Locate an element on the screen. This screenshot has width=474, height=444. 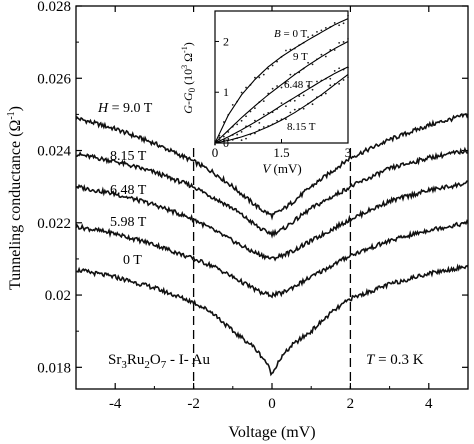
inset-y-label: G-G0 (103 Ω-1) is located at coordinates (188, 77).